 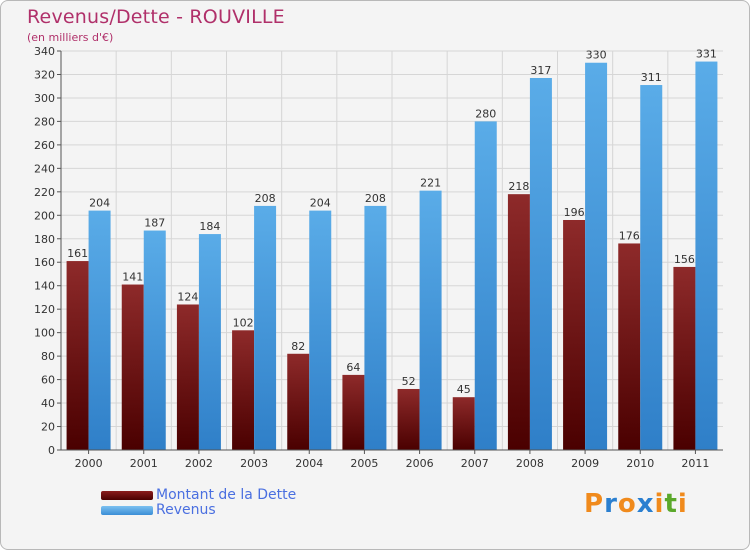 What do you see at coordinates (44, 168) in the screenshot?
I see `y-tick-label: 240` at bounding box center [44, 168].